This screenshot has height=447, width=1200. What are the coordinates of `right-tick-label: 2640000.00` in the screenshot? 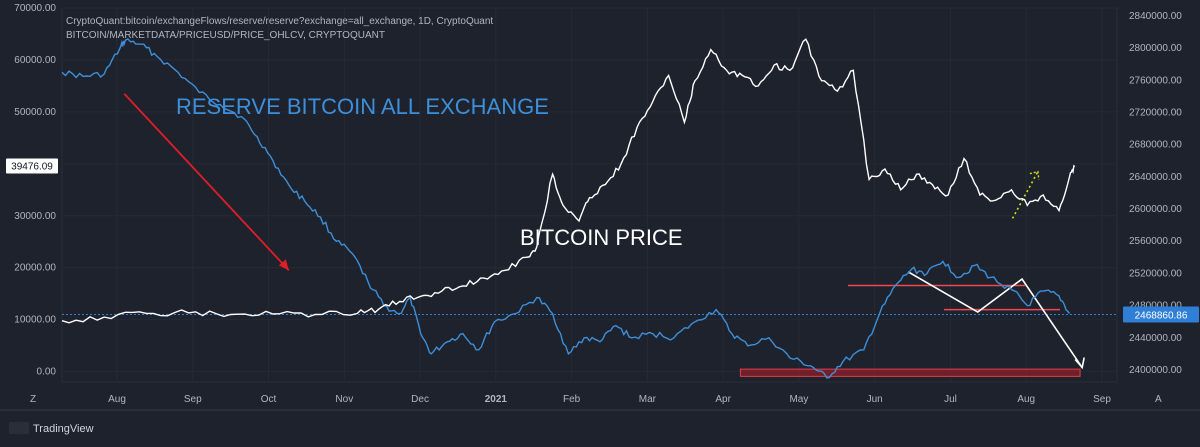 It's located at (1155, 177).